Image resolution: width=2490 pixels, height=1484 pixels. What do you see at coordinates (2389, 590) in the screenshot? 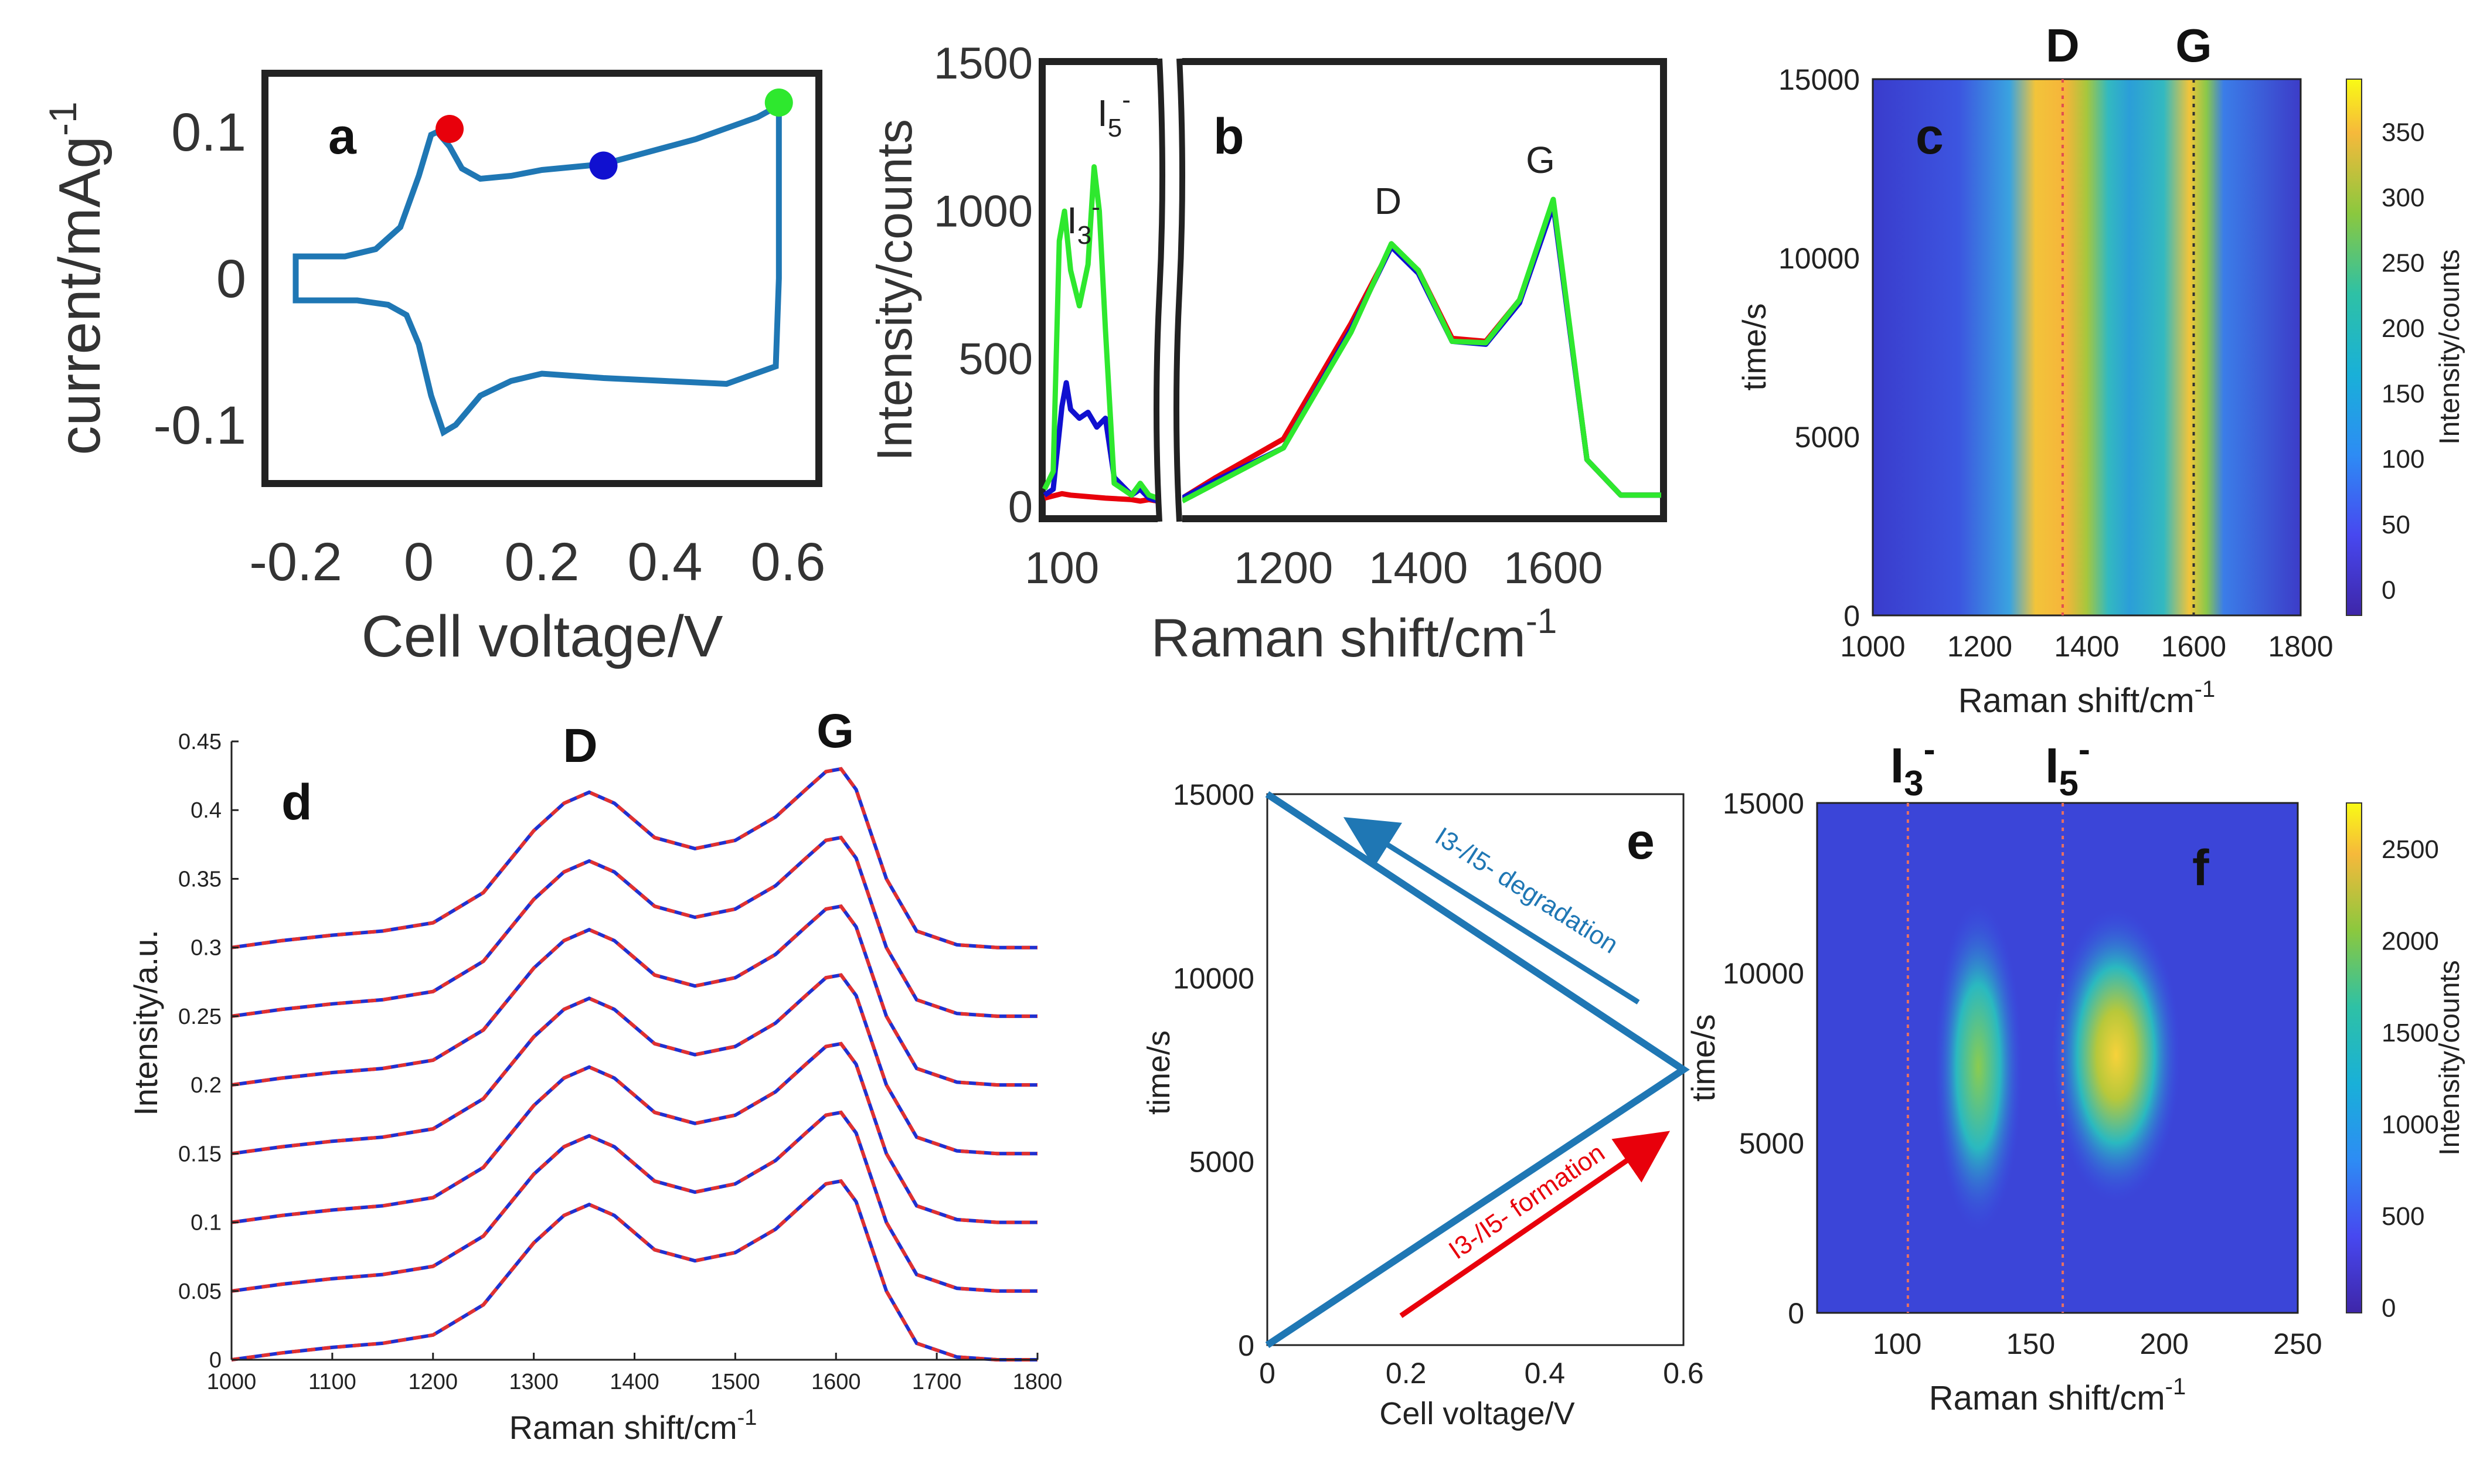
I see `panel-c-colorbar-tick: 0` at bounding box center [2389, 590].